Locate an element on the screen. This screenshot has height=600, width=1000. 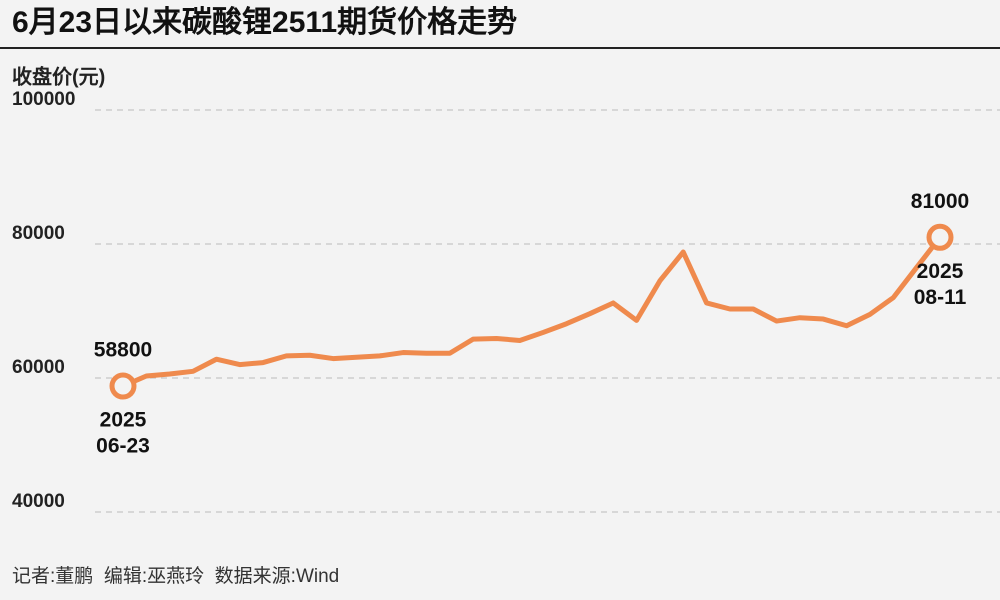
data-label: 81000 is located at coordinates (940, 201).